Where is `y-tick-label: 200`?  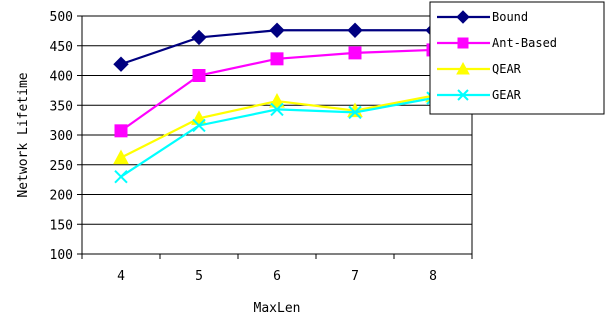 y-tick-label: 200 is located at coordinates (61, 196).